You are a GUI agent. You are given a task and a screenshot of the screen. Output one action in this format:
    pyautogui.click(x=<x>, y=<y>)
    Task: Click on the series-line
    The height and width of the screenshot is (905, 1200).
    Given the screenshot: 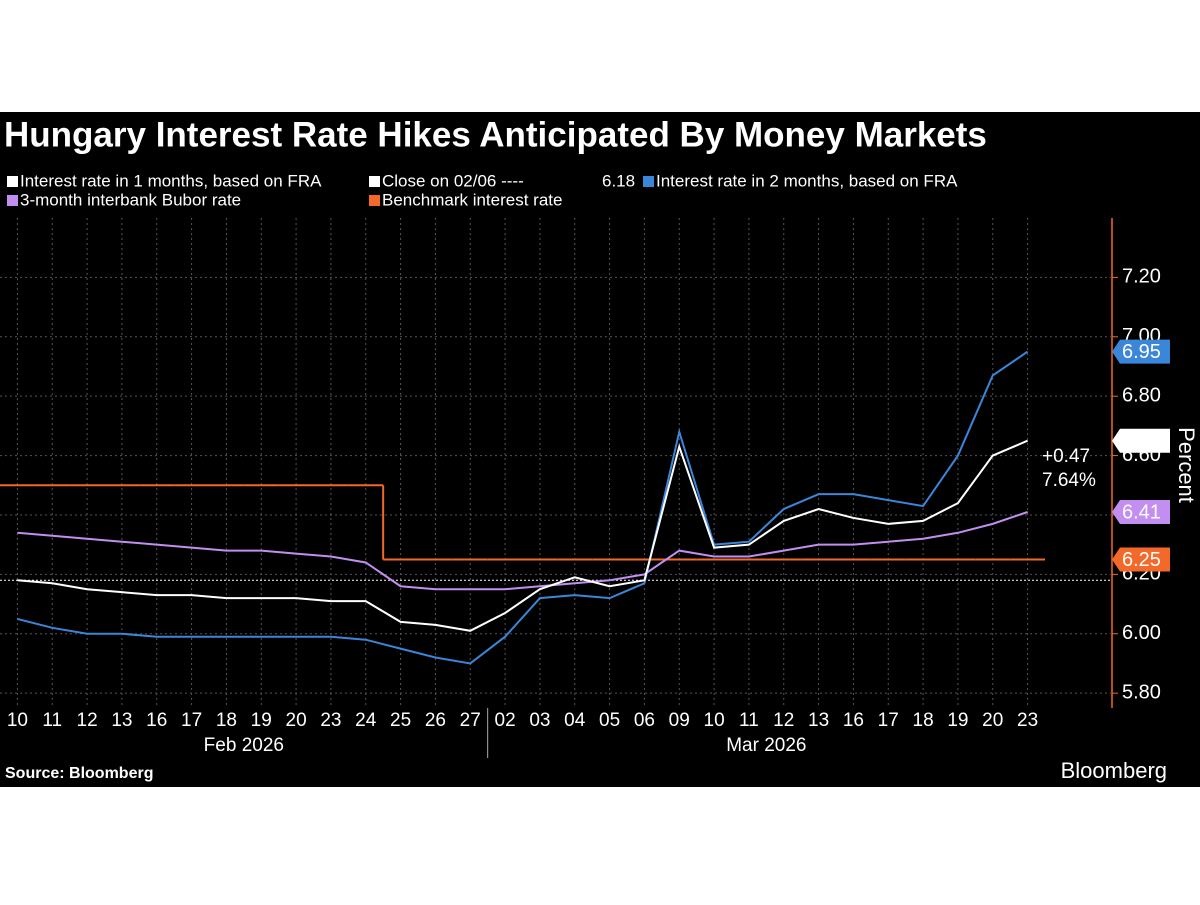 What is the action you would take?
    pyautogui.click(x=522, y=551)
    